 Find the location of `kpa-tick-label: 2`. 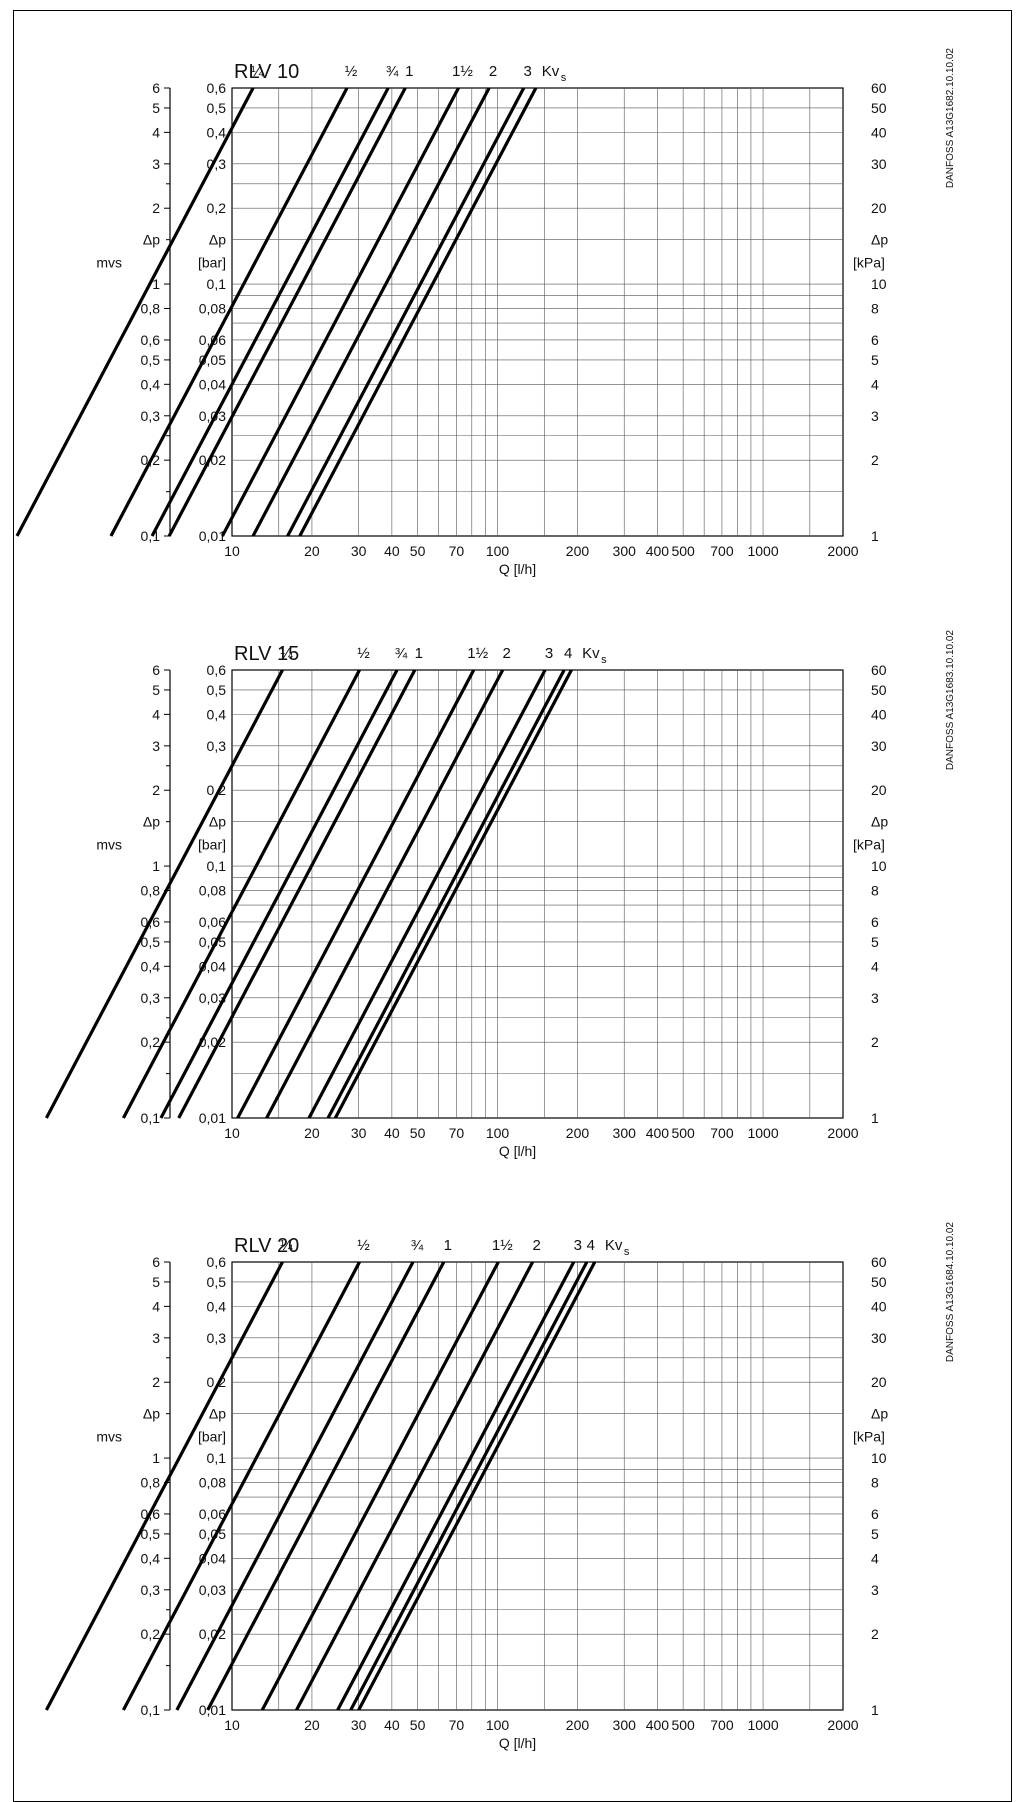

kpa-tick-label: 2 is located at coordinates (875, 1042).